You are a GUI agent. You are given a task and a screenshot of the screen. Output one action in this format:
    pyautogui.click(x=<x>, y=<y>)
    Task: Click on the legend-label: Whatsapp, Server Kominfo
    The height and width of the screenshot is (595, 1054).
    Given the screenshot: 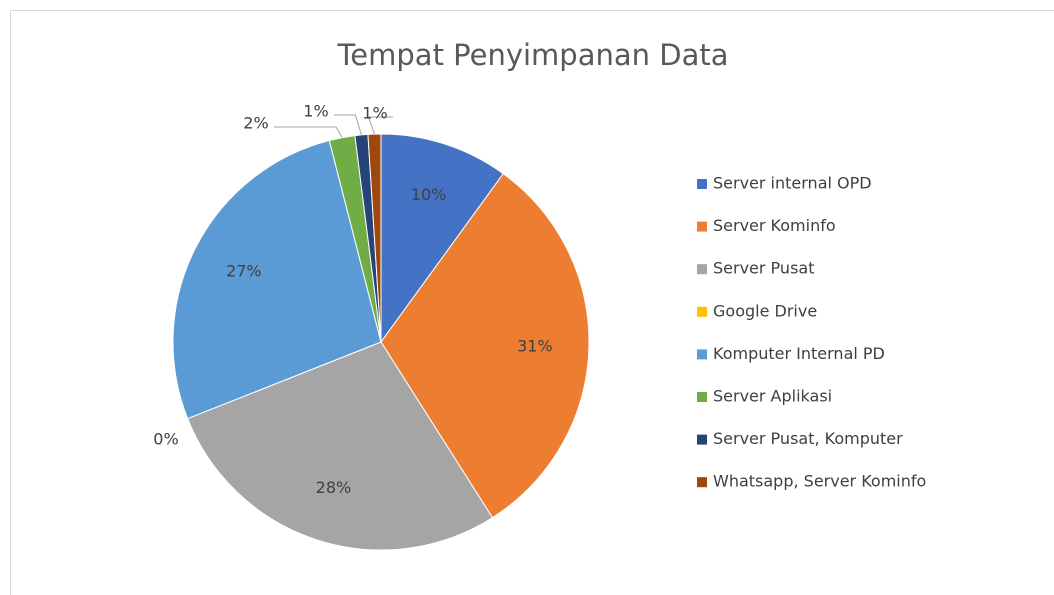 What is the action you would take?
    pyautogui.click(x=819, y=481)
    